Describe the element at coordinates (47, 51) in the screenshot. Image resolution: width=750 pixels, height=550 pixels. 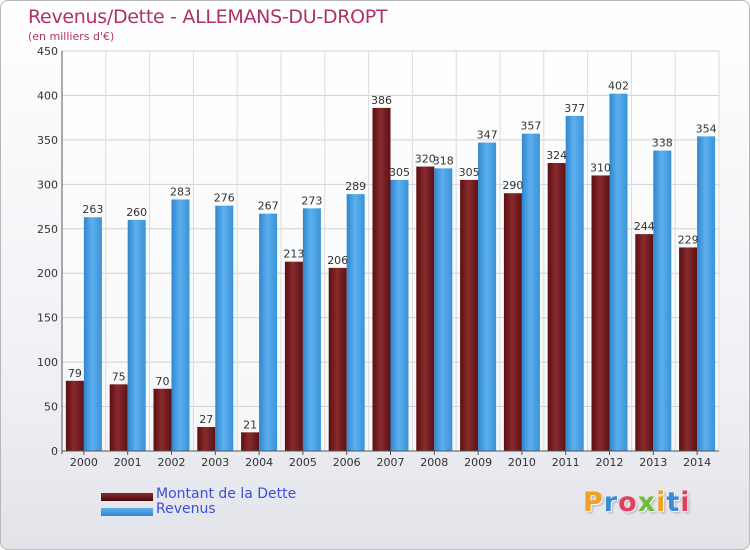
I see `y-tick-label: 450` at that location.